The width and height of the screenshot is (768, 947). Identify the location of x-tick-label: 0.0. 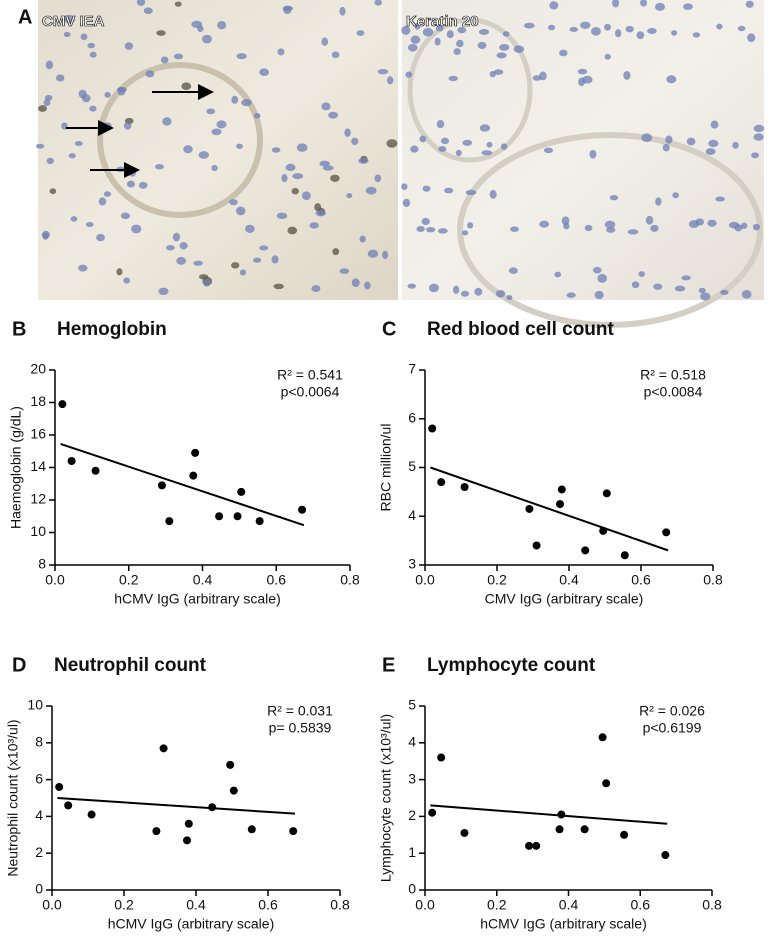
(425, 905).